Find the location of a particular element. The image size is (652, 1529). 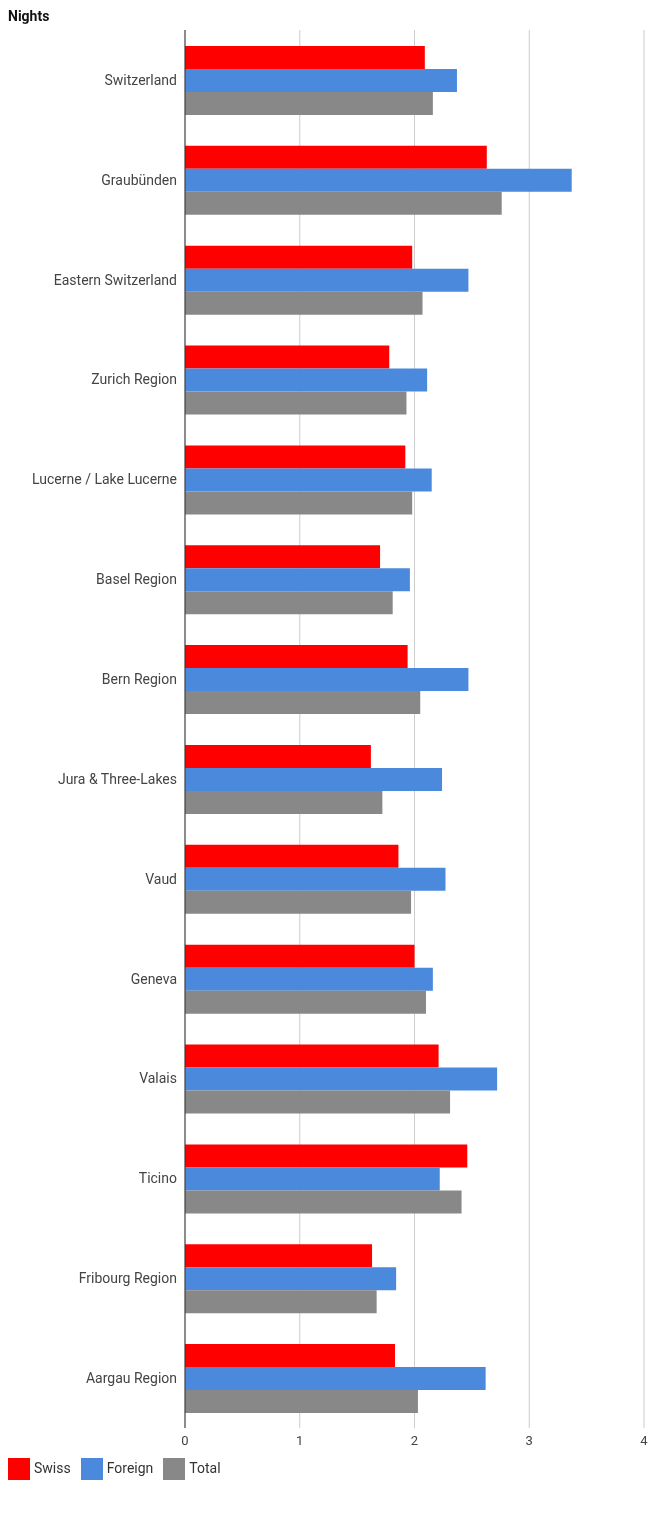

y-tick-label: Switzerland is located at coordinates (140, 79).